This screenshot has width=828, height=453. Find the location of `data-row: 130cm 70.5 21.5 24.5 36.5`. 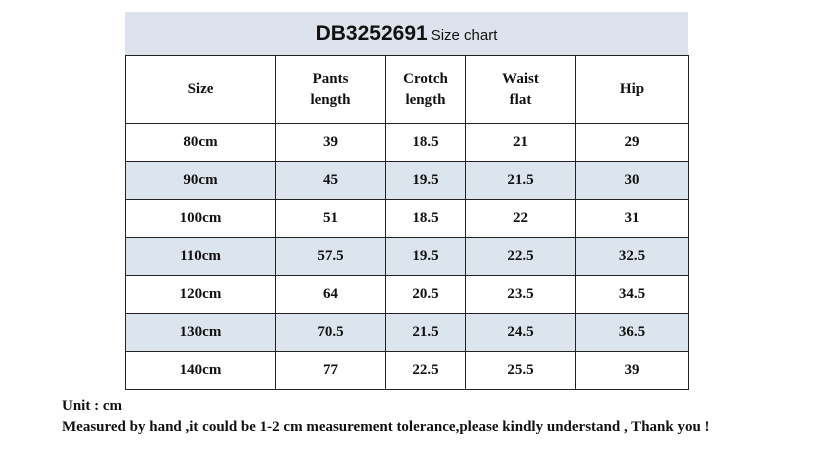

data-row: 130cm 70.5 21.5 24.5 36.5 is located at coordinates (407, 332).